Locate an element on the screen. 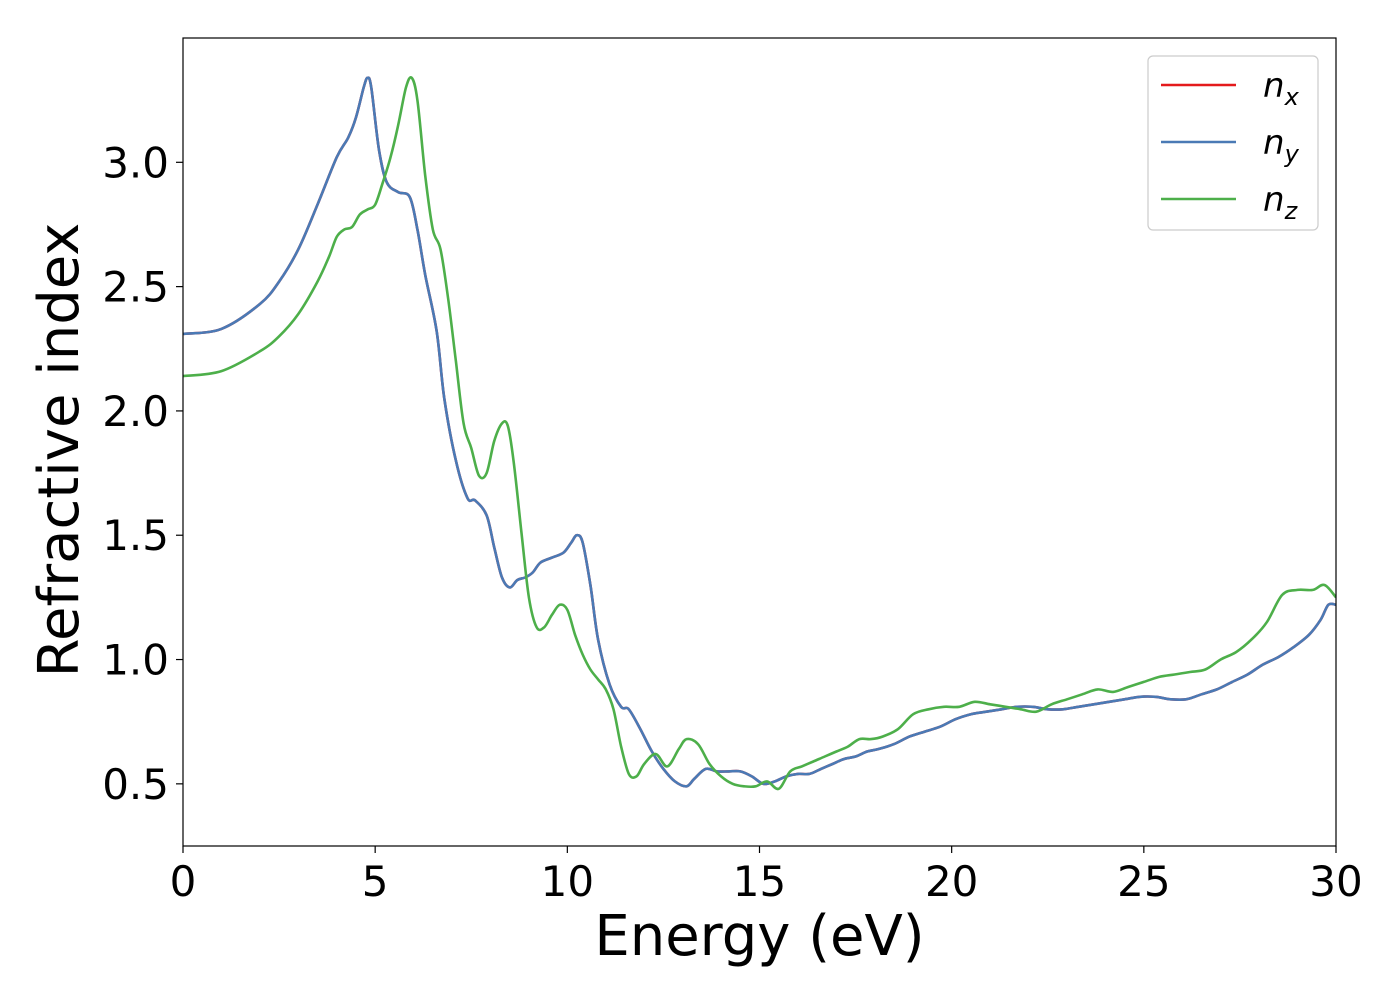  y-tick-label: 2.0 is located at coordinates (135, 411).